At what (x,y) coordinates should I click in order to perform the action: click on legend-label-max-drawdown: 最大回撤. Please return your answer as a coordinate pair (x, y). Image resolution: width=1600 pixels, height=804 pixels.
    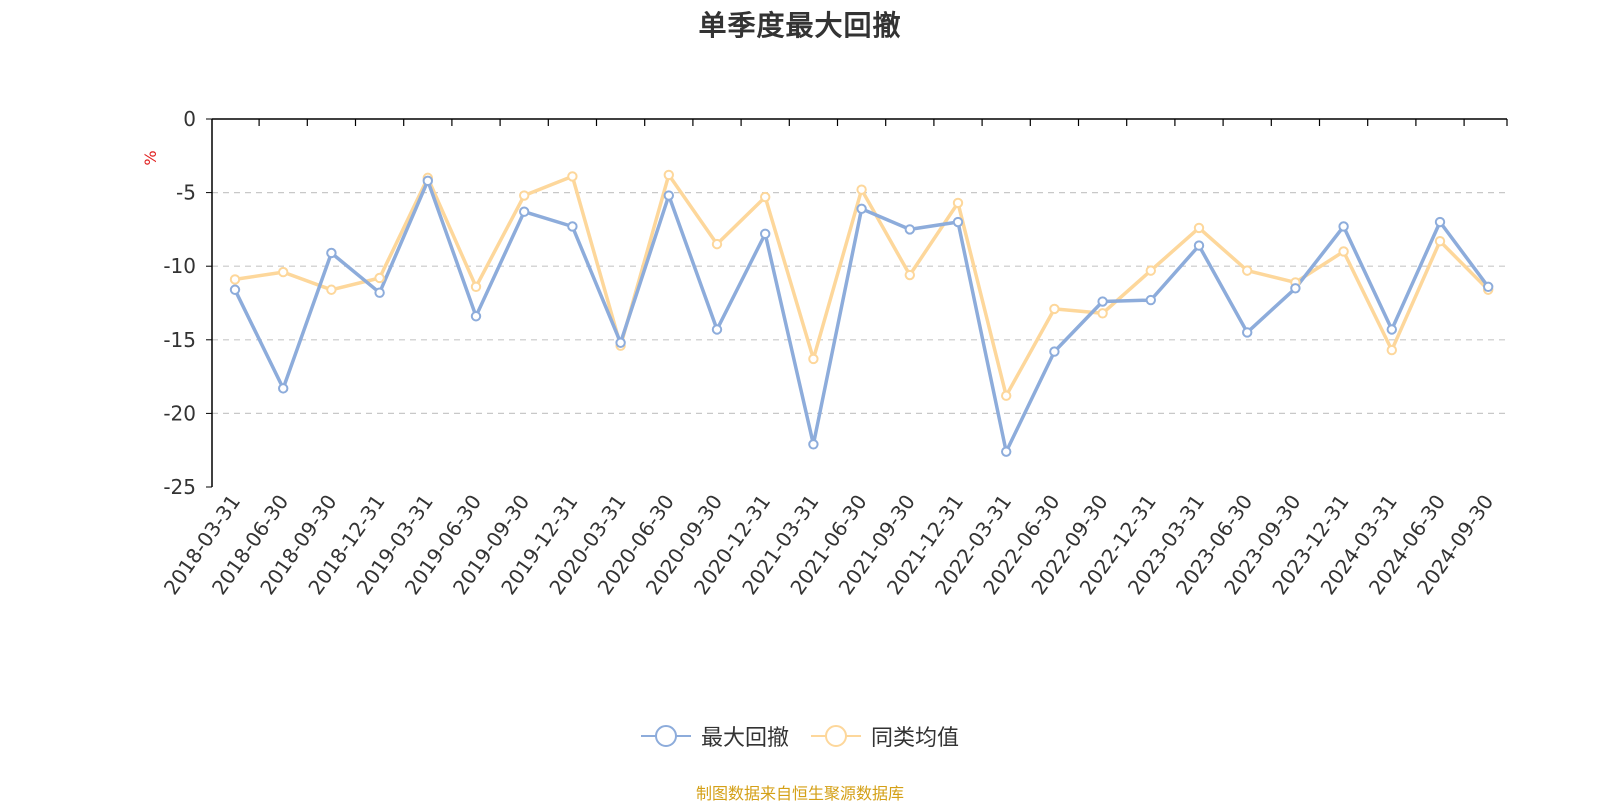
    Looking at the image, I should click on (744, 738).